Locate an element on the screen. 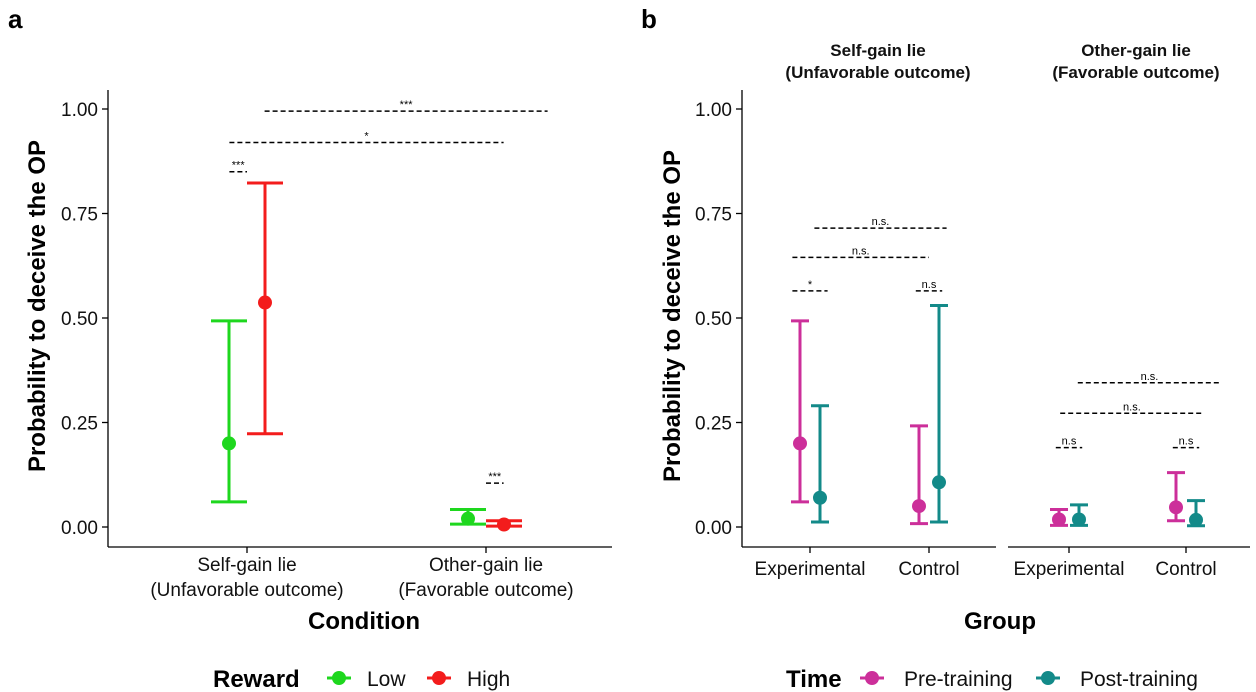 Image resolution: width=1256 pixels, height=692 pixels. legend-low-label: Low is located at coordinates (386, 679).